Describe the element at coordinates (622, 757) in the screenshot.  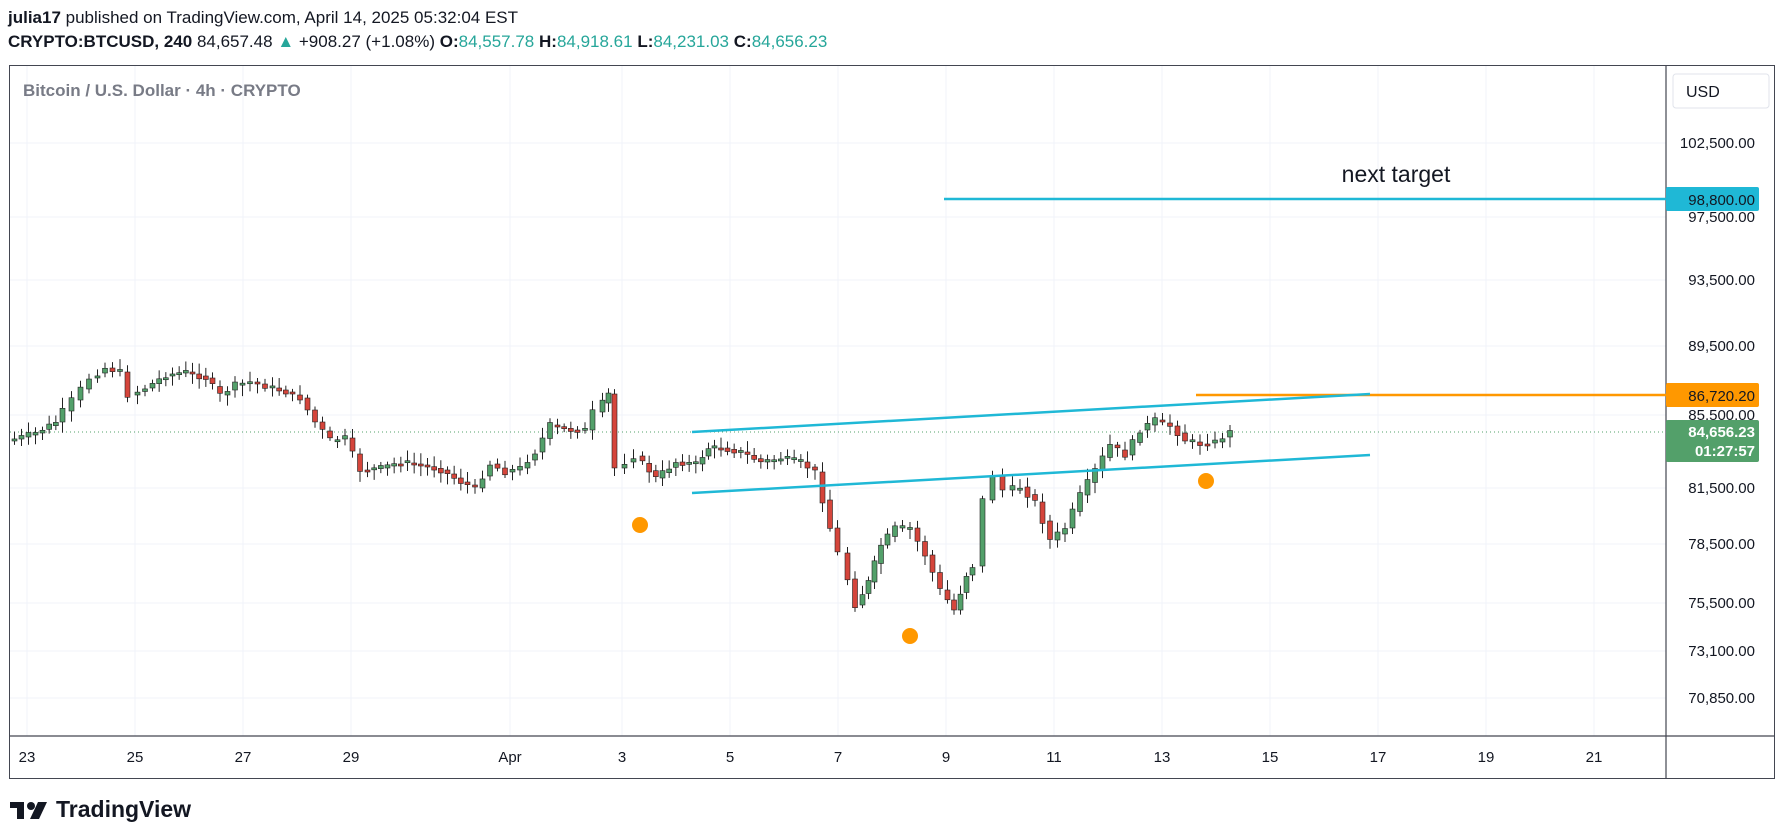
I see `time-axis-label: 3` at that location.